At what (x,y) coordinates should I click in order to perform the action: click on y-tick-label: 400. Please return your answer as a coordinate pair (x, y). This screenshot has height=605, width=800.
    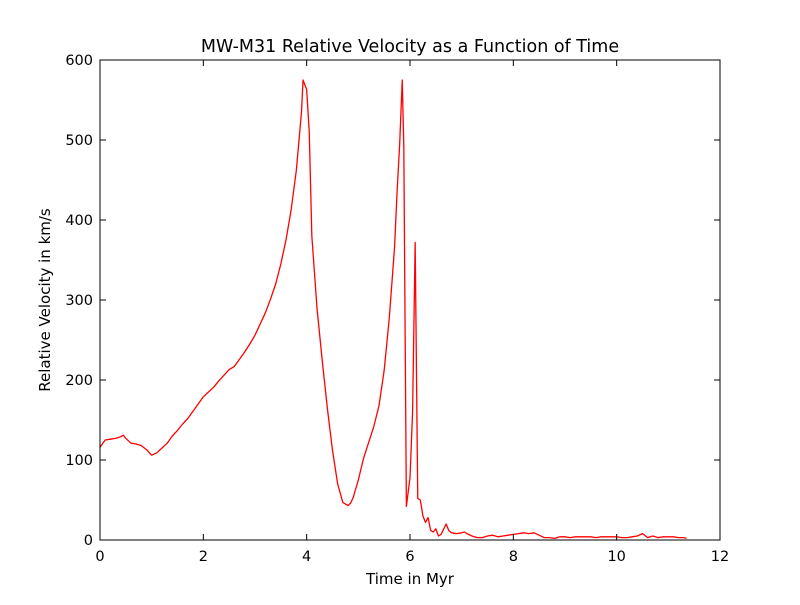
    Looking at the image, I should click on (79, 221).